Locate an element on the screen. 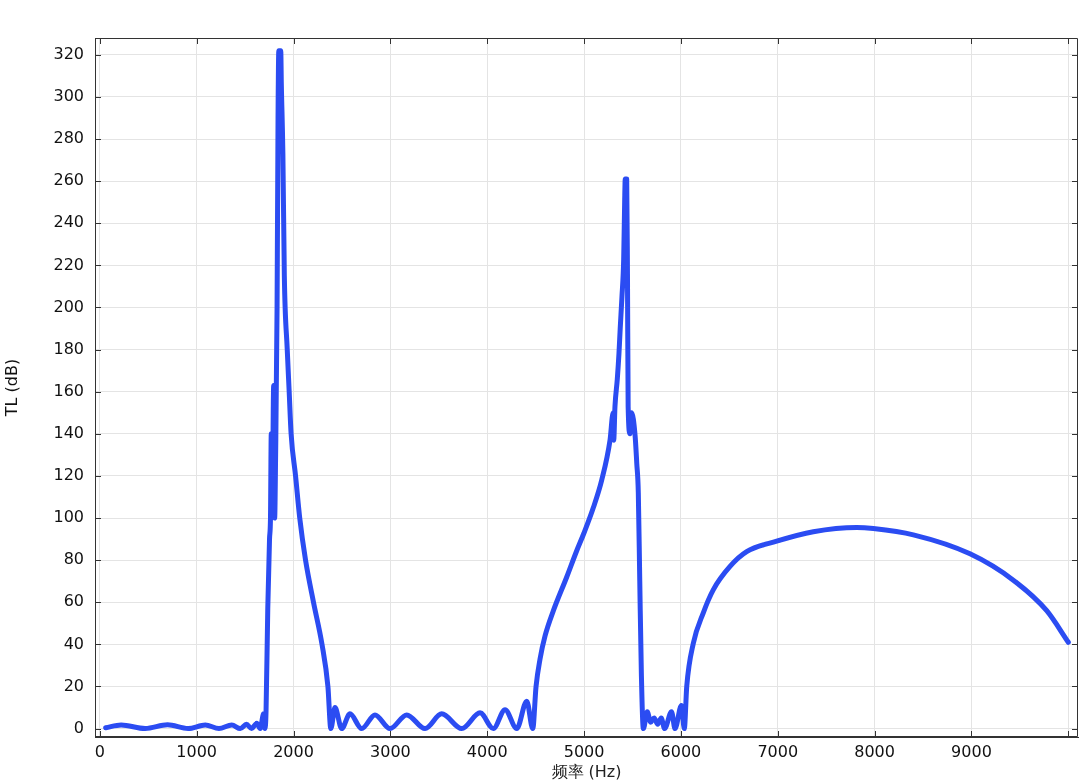 This screenshot has width=1080, height=784. y-tick-label: 0 is located at coordinates (78, 727).